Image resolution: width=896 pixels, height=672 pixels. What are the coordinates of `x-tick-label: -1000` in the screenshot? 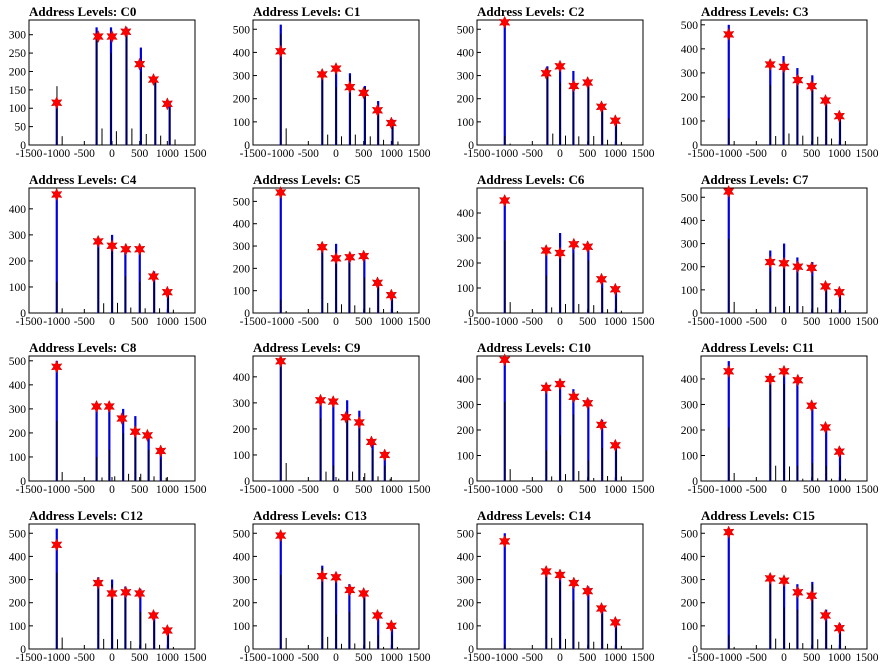 It's located at (504, 658).